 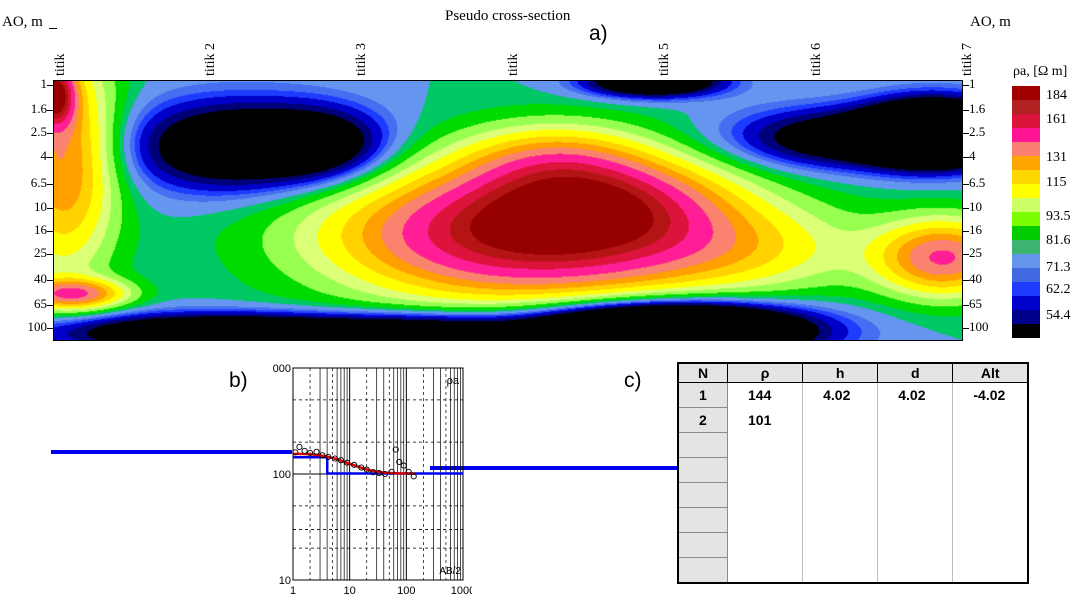 What do you see at coordinates (350, 590) in the screenshot?
I see `x-tick-label: 10` at bounding box center [350, 590].